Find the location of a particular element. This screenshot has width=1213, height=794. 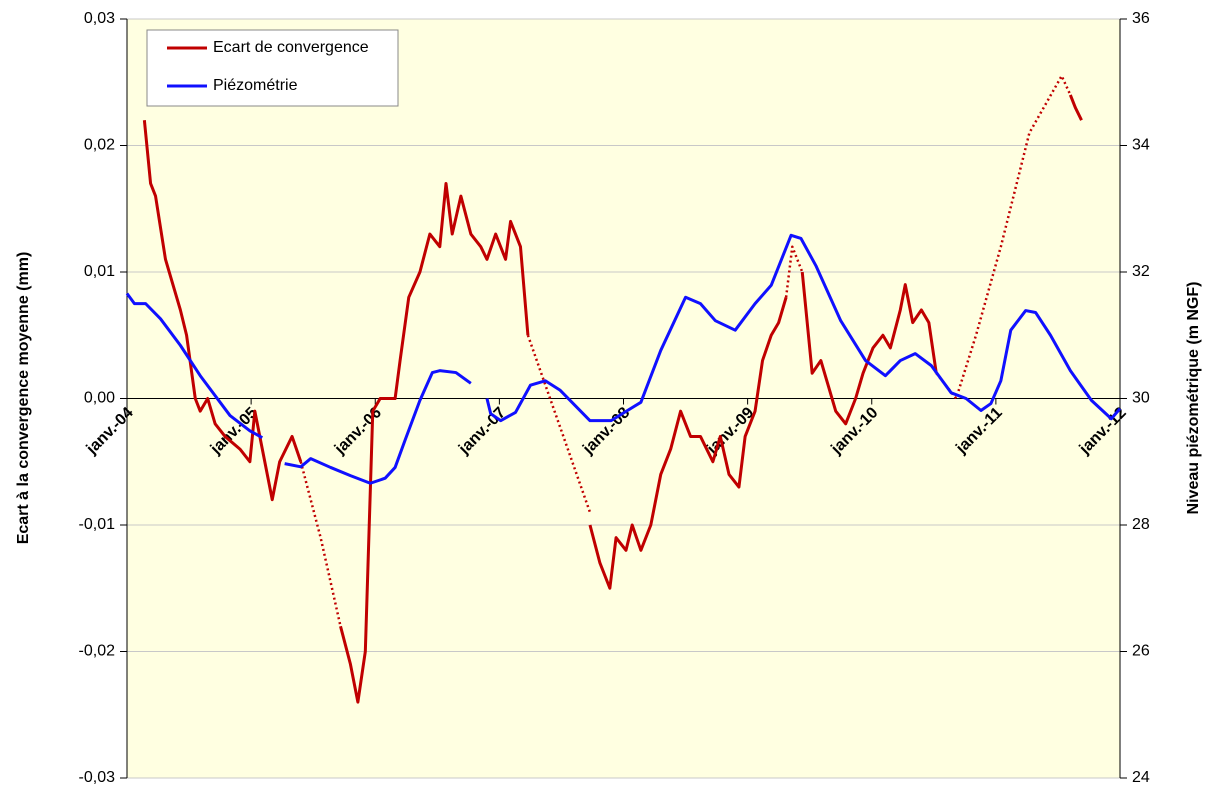

y2-tick-label: 26 is located at coordinates (1141, 651).